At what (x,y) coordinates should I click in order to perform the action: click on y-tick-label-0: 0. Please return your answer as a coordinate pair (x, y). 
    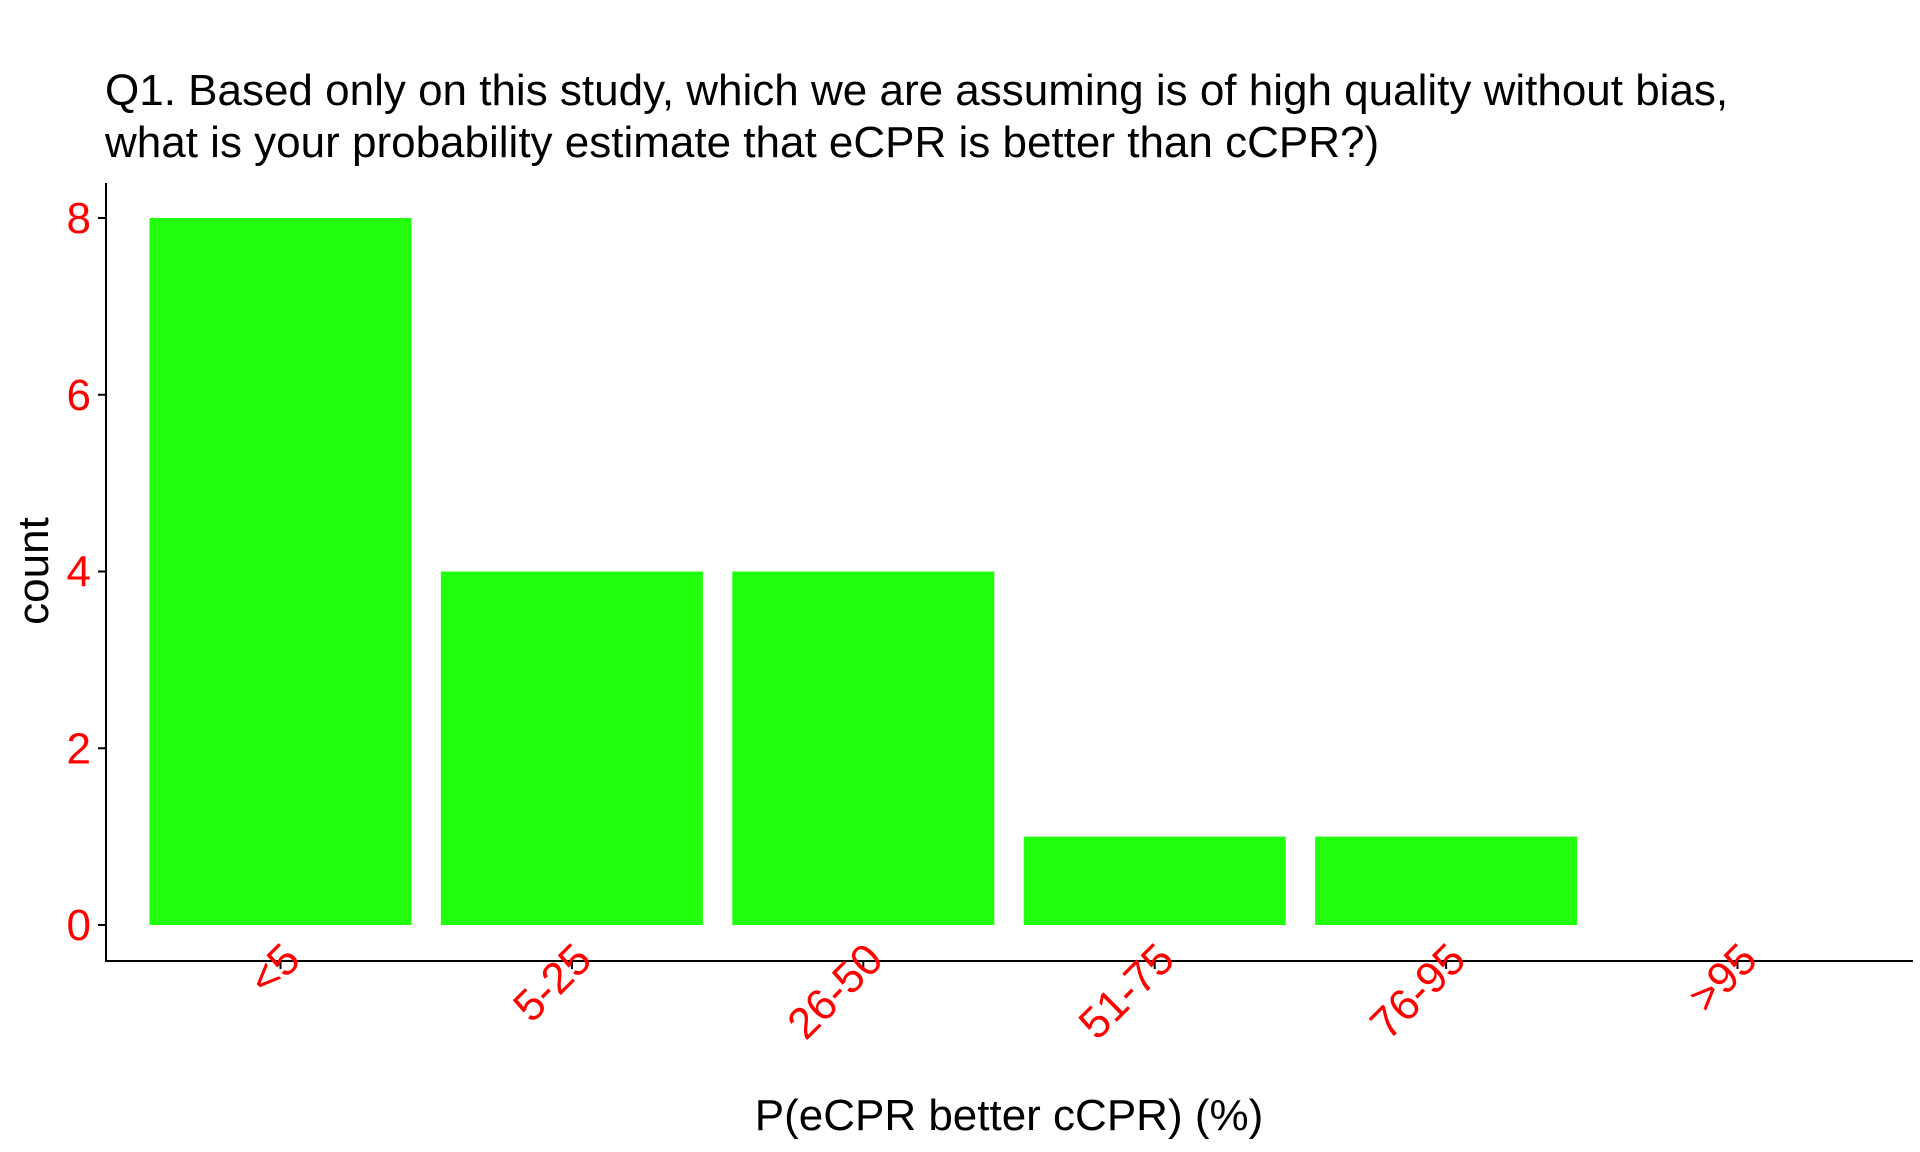
    Looking at the image, I should click on (79, 925).